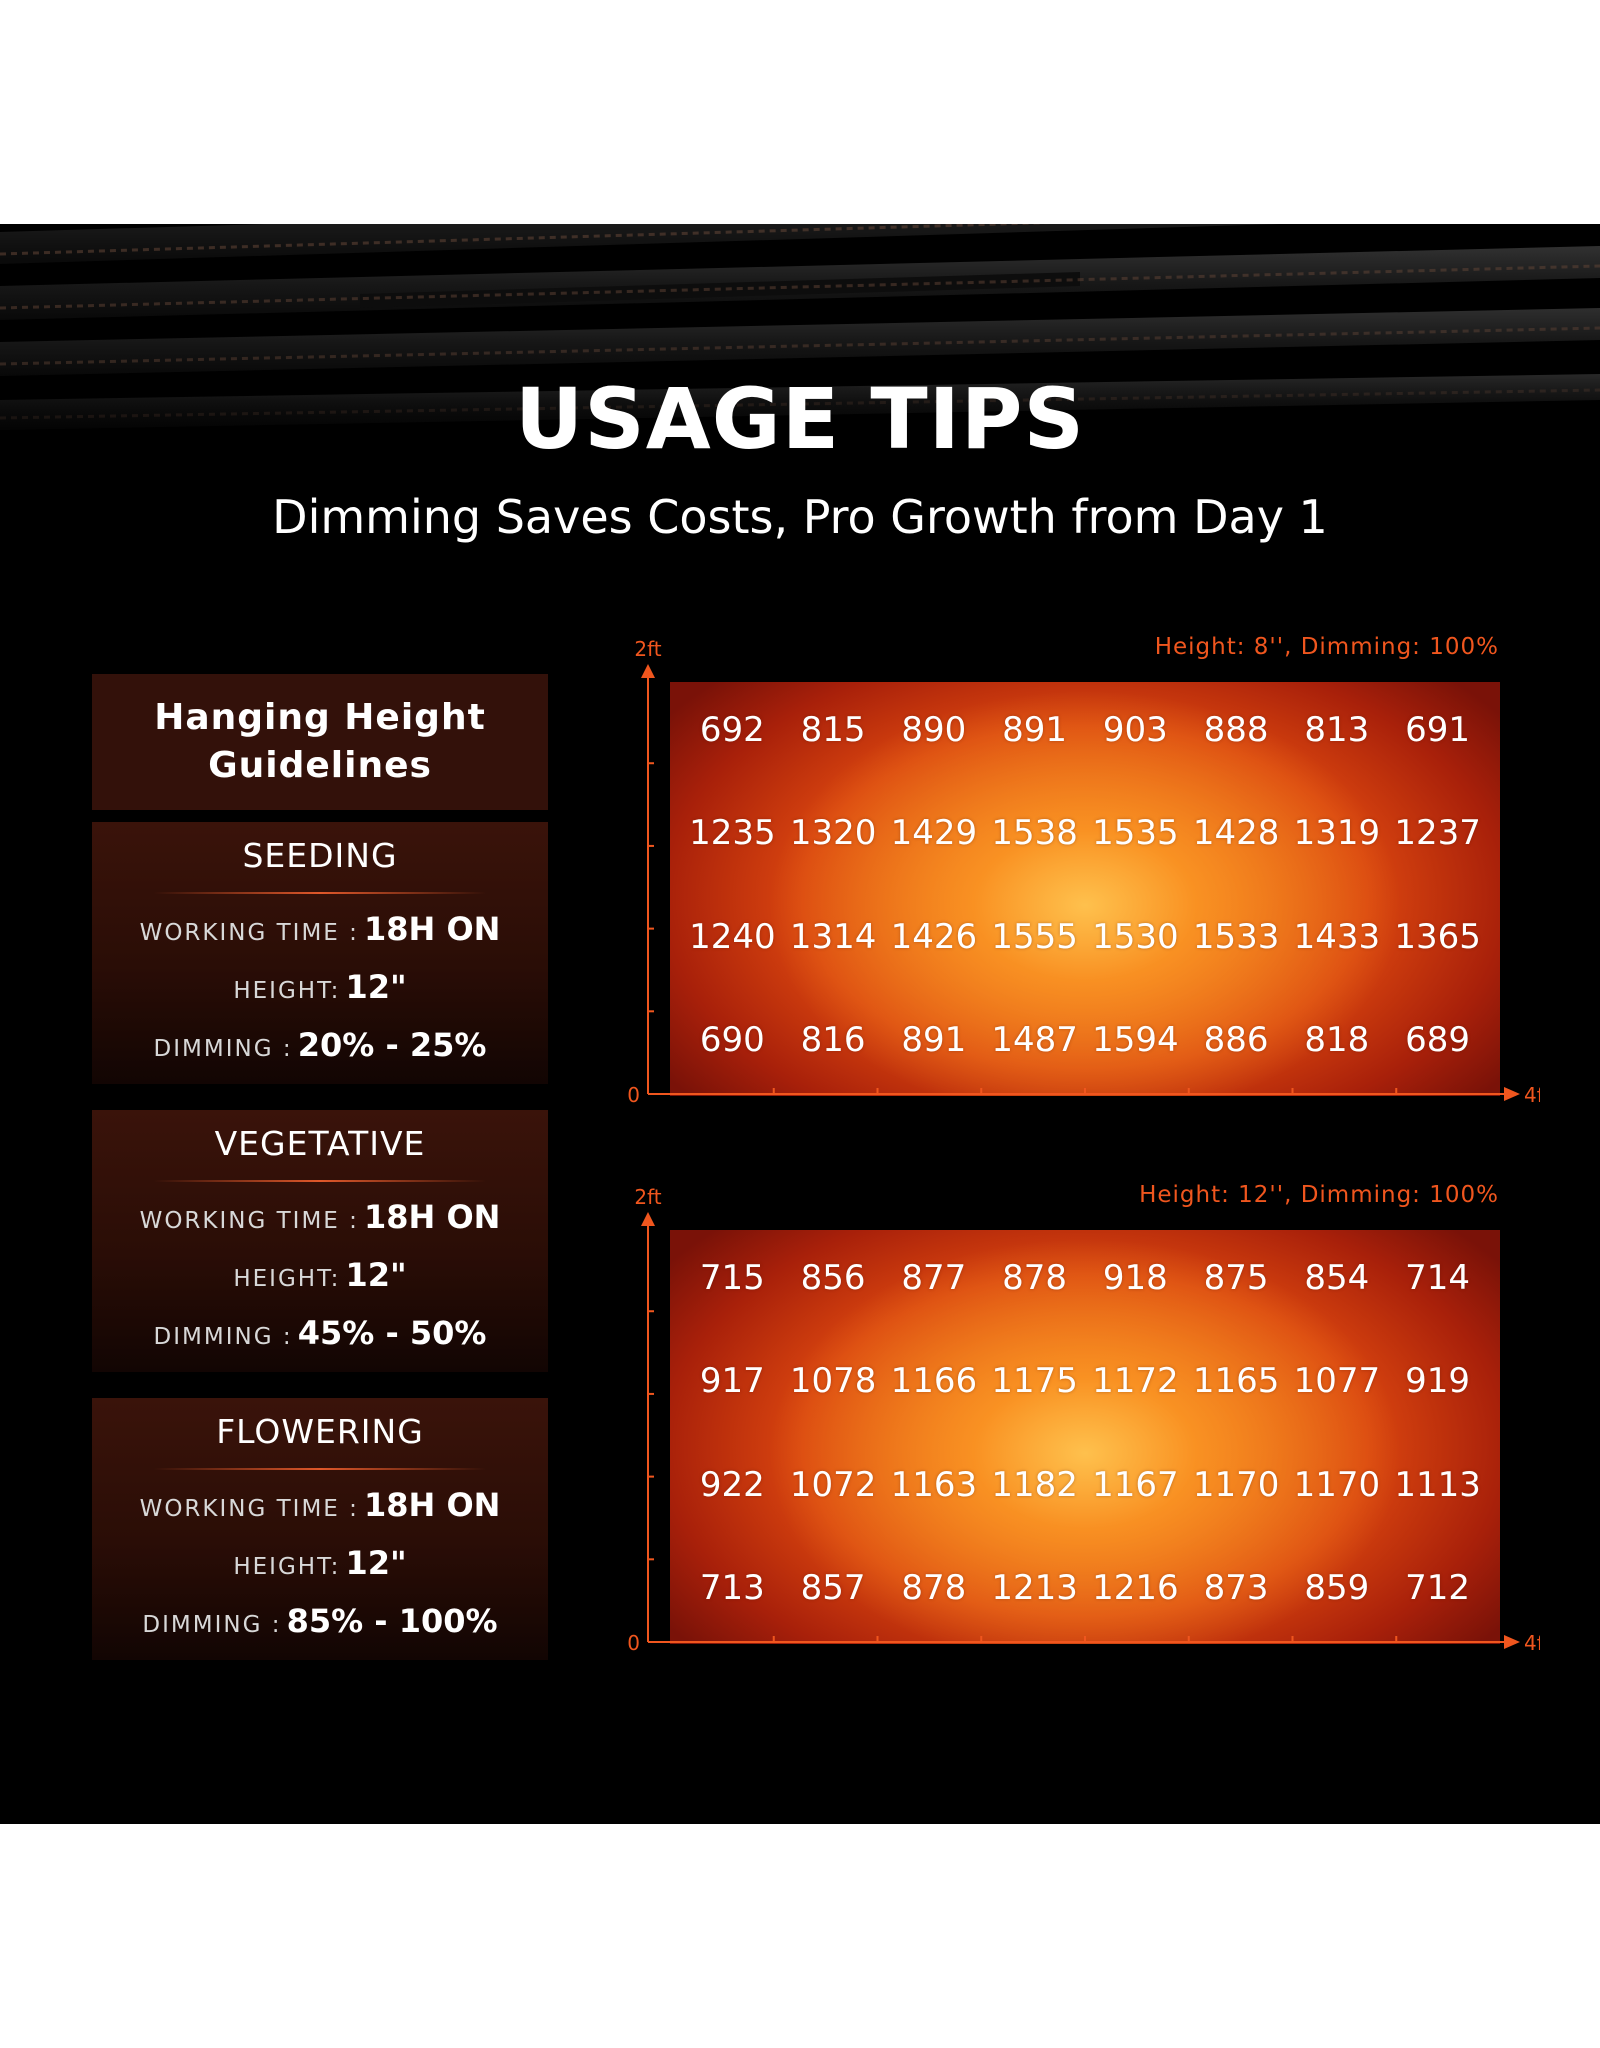 The image size is (1600, 2048). What do you see at coordinates (320, 1143) in the screenshot?
I see `stage-name: VEGETATIVE` at bounding box center [320, 1143].